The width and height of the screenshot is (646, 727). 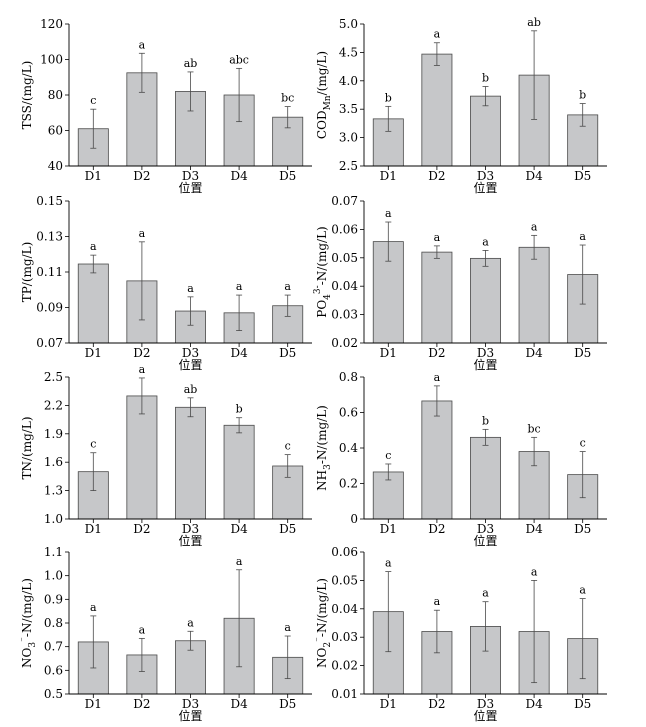 I want to click on y-tick-label: 4.5, so click(x=348, y=52).